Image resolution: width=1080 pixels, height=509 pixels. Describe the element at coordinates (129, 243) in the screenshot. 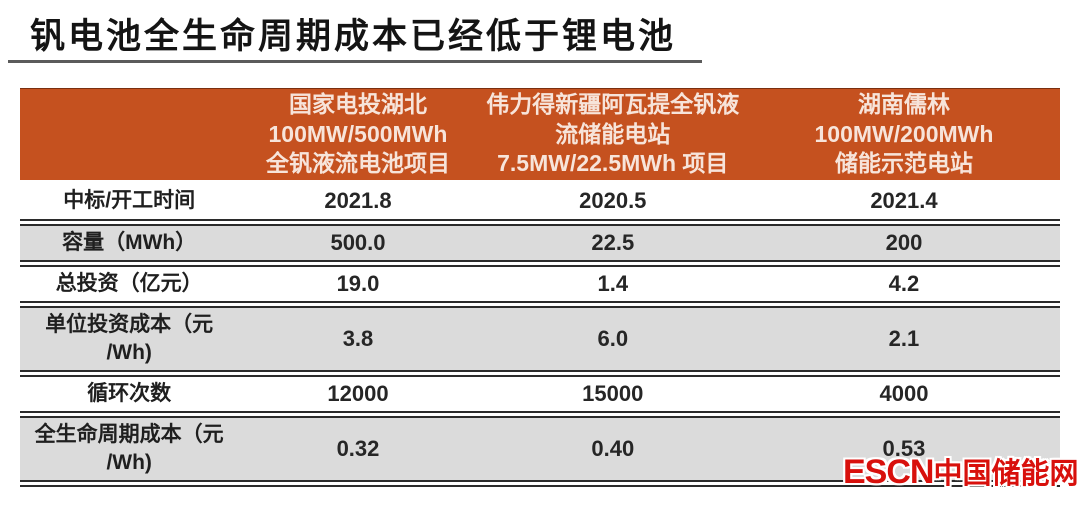

I see `row-label-cell: 容量（MWh）` at that location.